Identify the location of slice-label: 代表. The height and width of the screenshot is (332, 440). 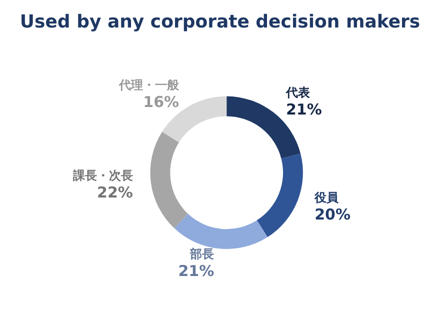
(297, 93).